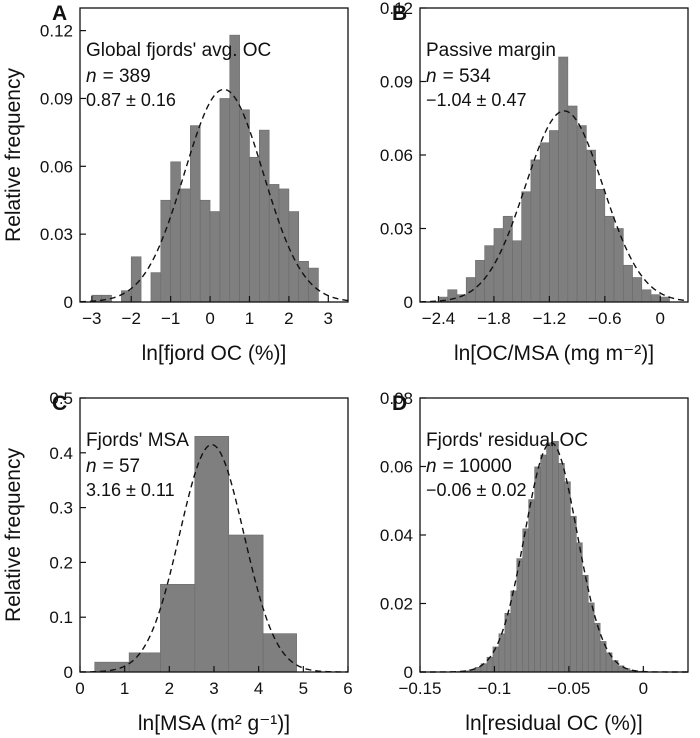 This screenshot has width=700, height=738. What do you see at coordinates (56, 234) in the screenshot?
I see `y-tick-label: 0.03` at bounding box center [56, 234].